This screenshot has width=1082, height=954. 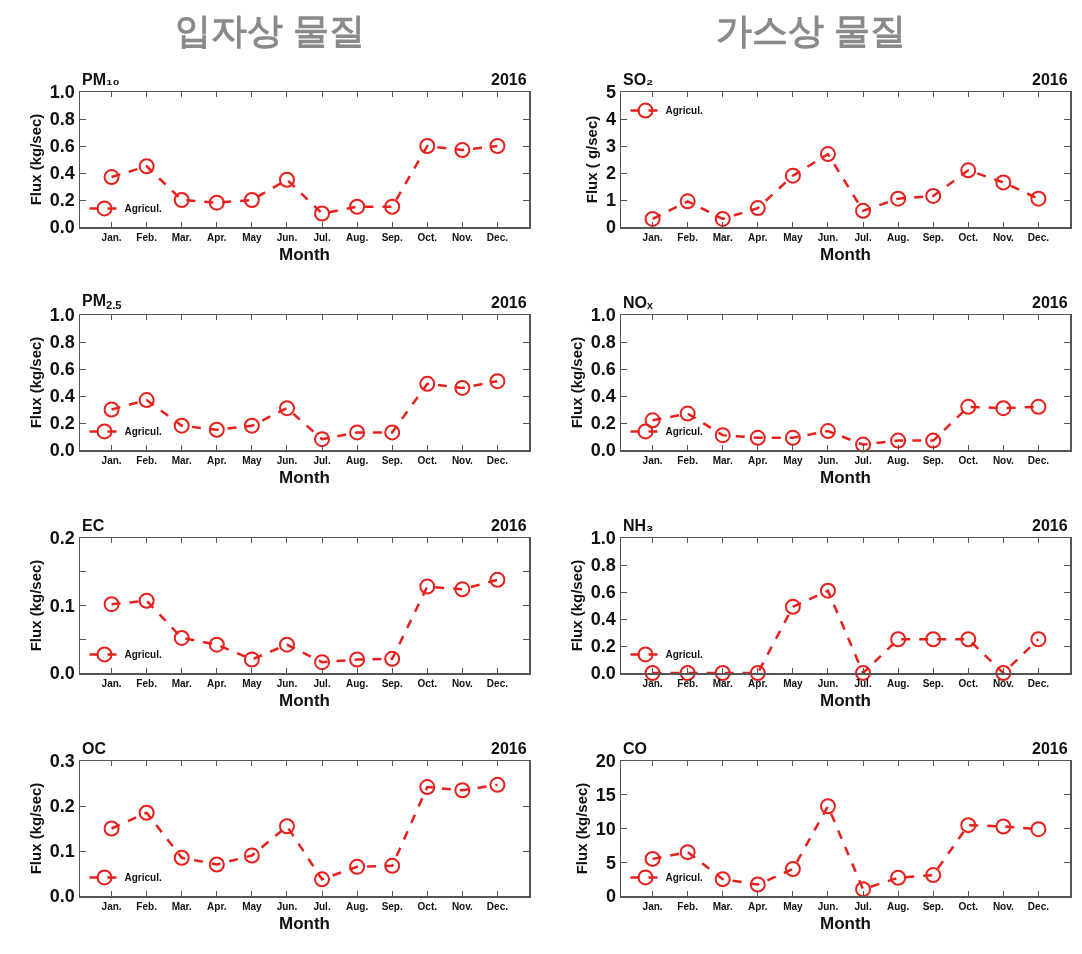 What do you see at coordinates (933, 906) in the screenshot?
I see `x-tick-label: Sep.` at bounding box center [933, 906].